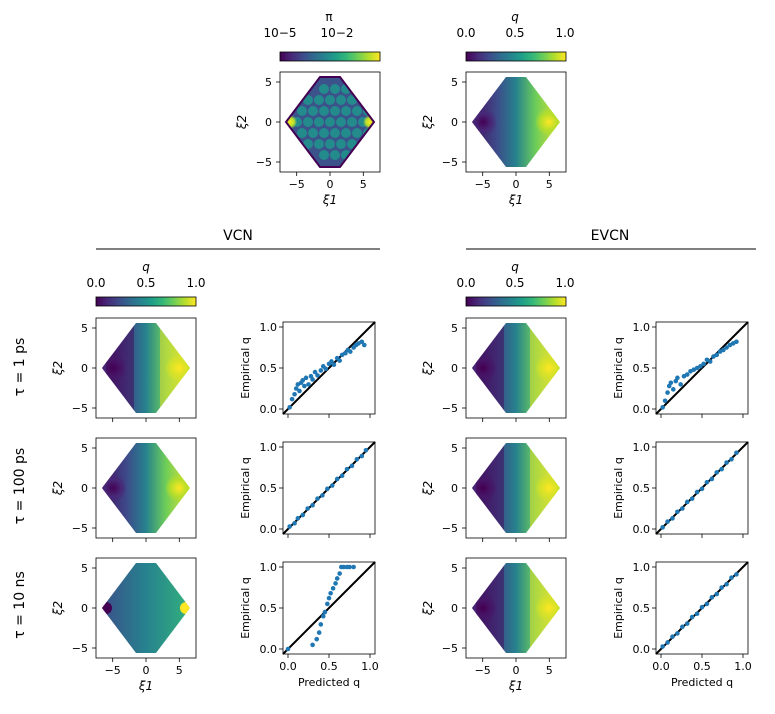  What do you see at coordinates (547, 122) in the screenshot?
I see `q-basin-right` at bounding box center [547, 122].